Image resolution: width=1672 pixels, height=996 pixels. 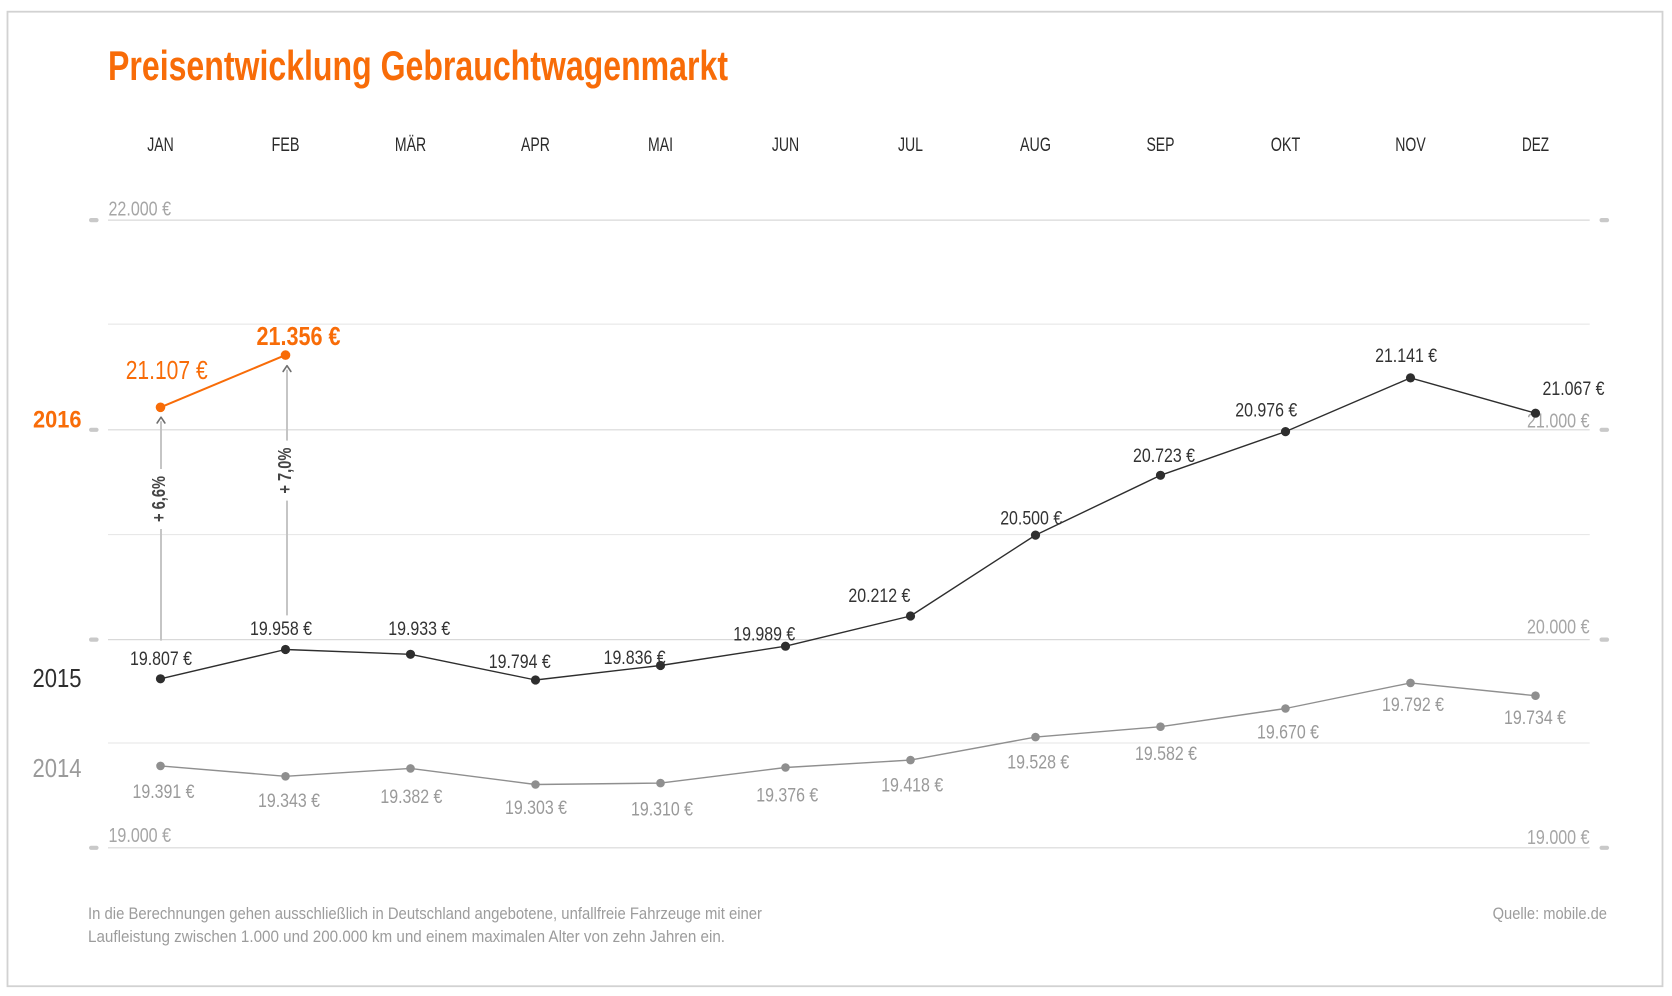 What do you see at coordinates (140, 210) in the screenshot?
I see `svg-text: 22.000 €` at bounding box center [140, 210].